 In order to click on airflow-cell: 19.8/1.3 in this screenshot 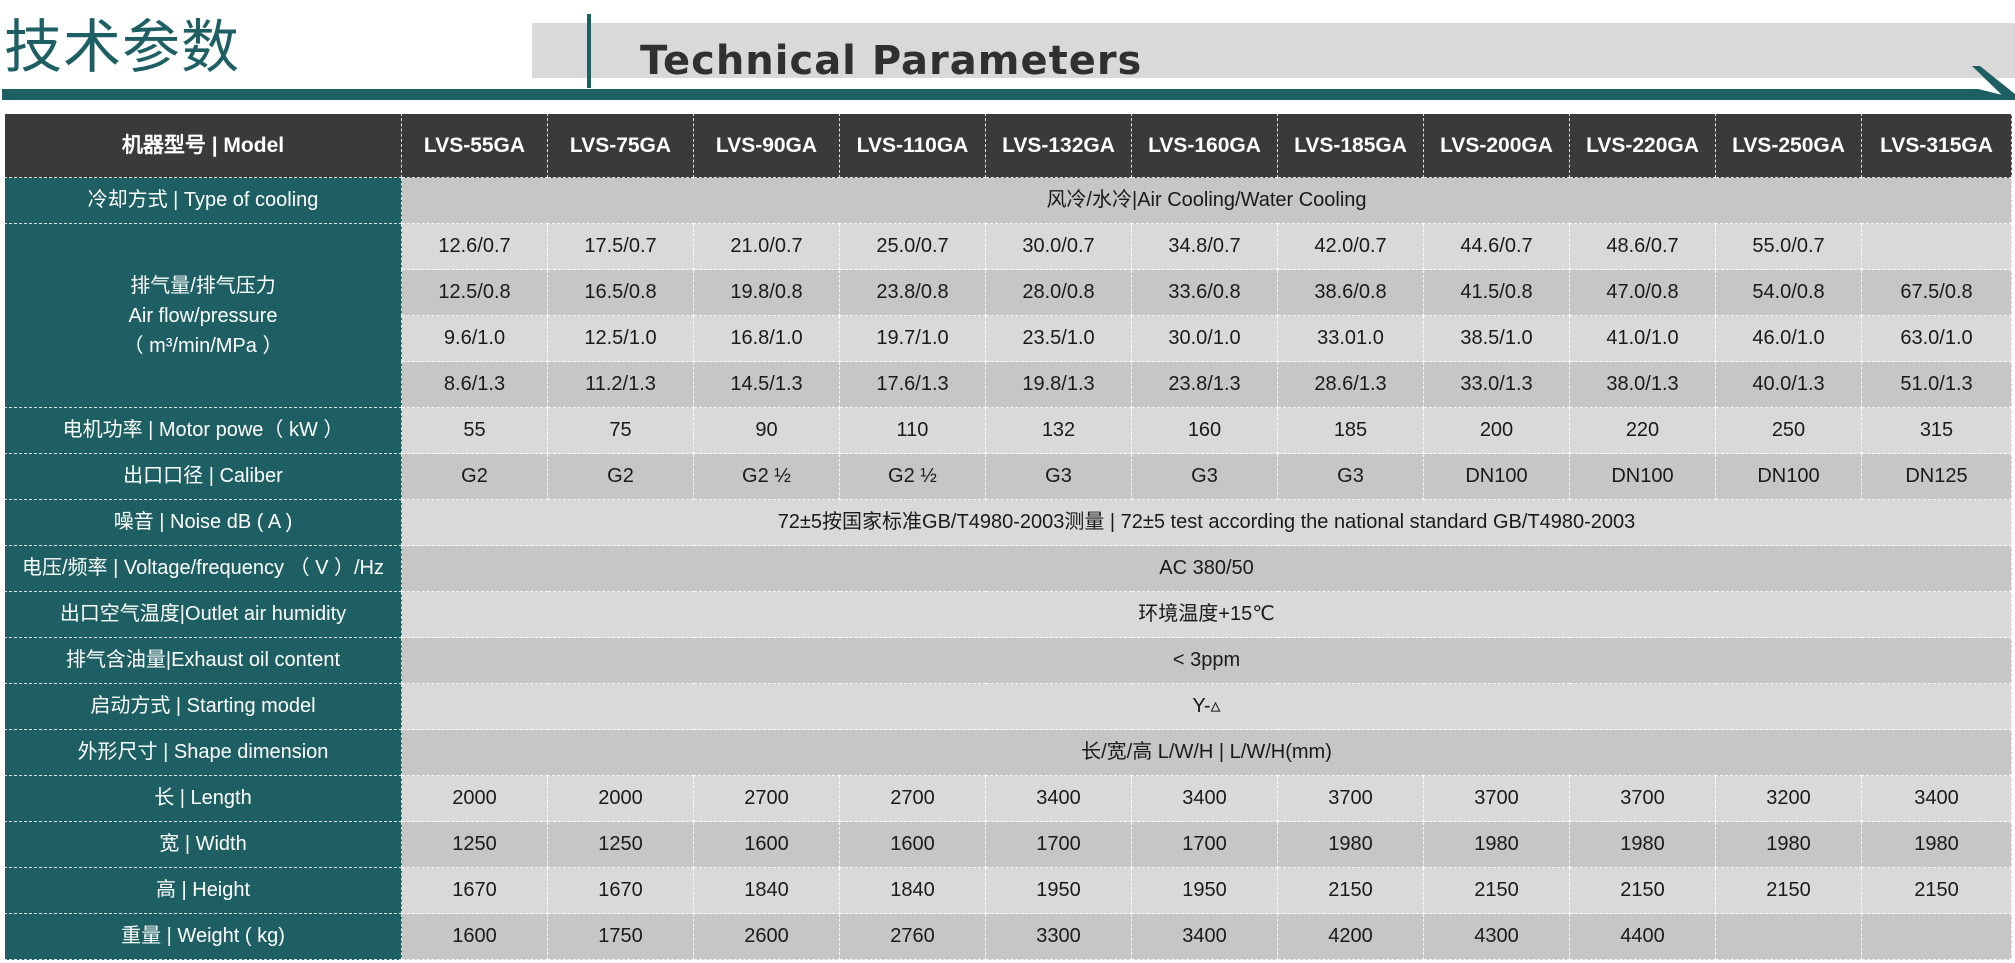, I will do `click(1058, 384)`.